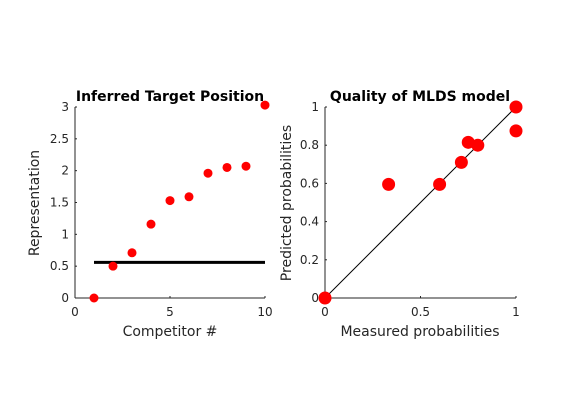 The width and height of the screenshot is (570, 420). I want to click on left-y-tick-label: 0, so click(65, 298).